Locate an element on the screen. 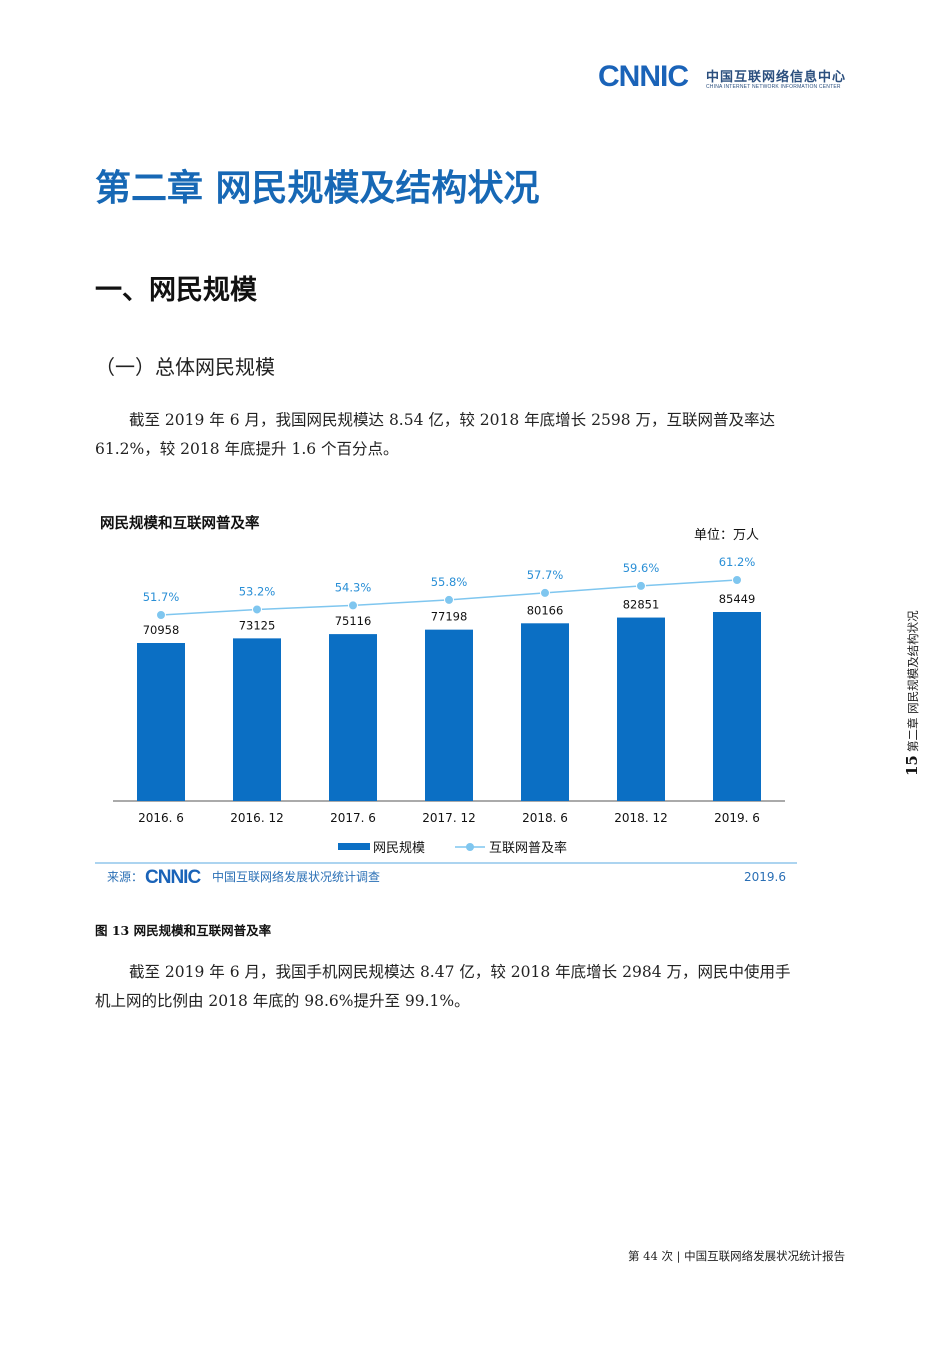 The width and height of the screenshot is (952, 1347). bar-value-label: 70958 is located at coordinates (161, 630).